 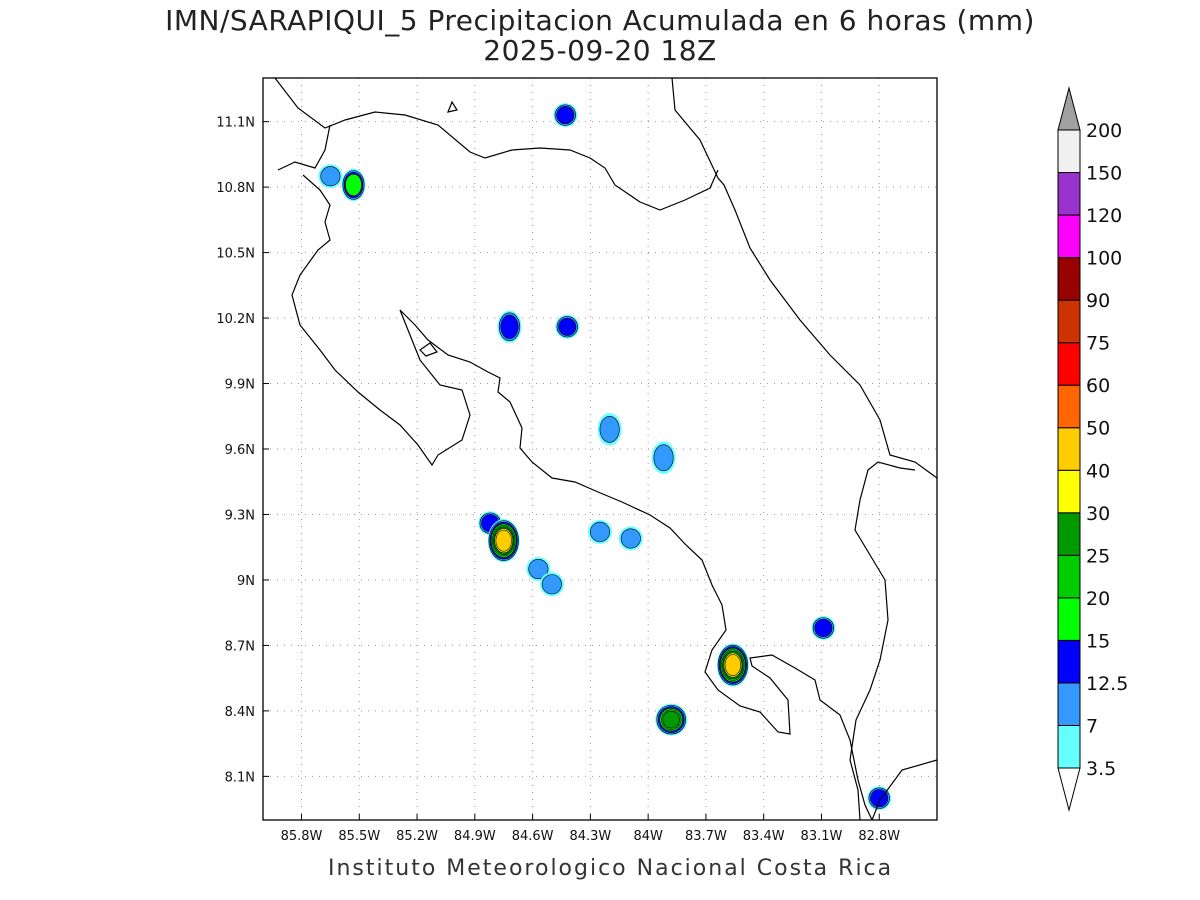 I want to click on colorbar-label: 20, so click(x=1098, y=599).